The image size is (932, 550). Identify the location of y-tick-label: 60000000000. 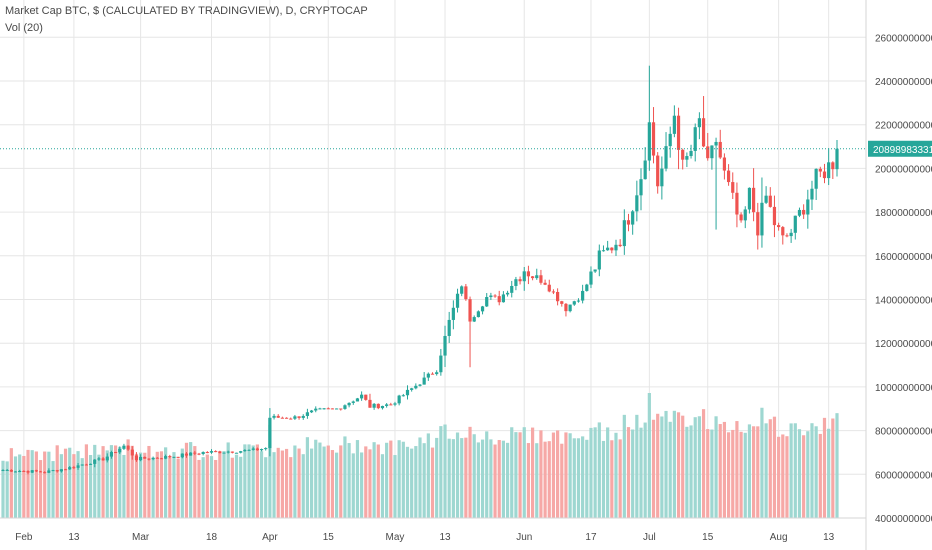
(903, 475).